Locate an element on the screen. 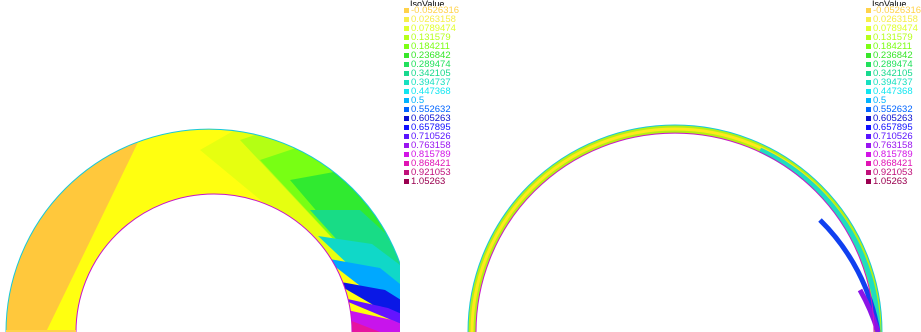  legend-label: 0.447368 is located at coordinates (893, 91).